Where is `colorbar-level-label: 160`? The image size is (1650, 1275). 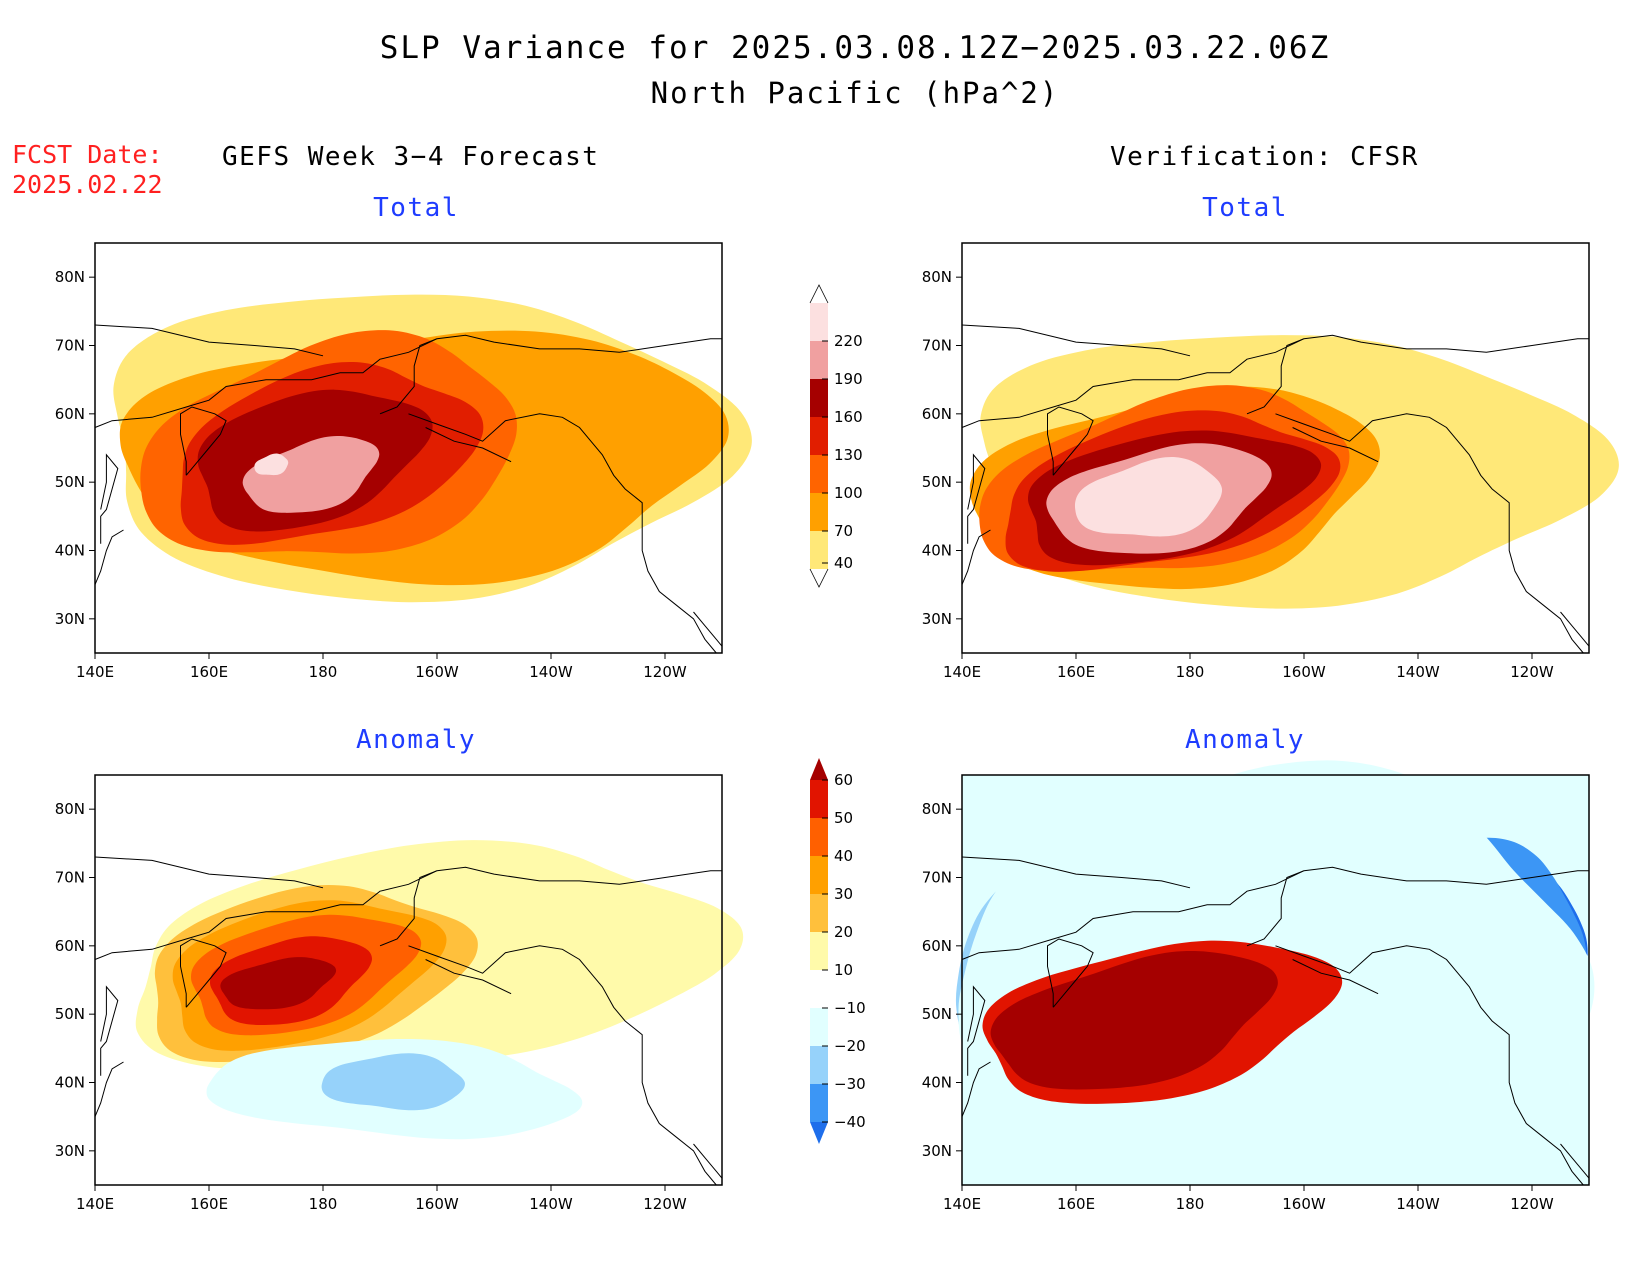 colorbar-level-label: 160 is located at coordinates (848, 417).